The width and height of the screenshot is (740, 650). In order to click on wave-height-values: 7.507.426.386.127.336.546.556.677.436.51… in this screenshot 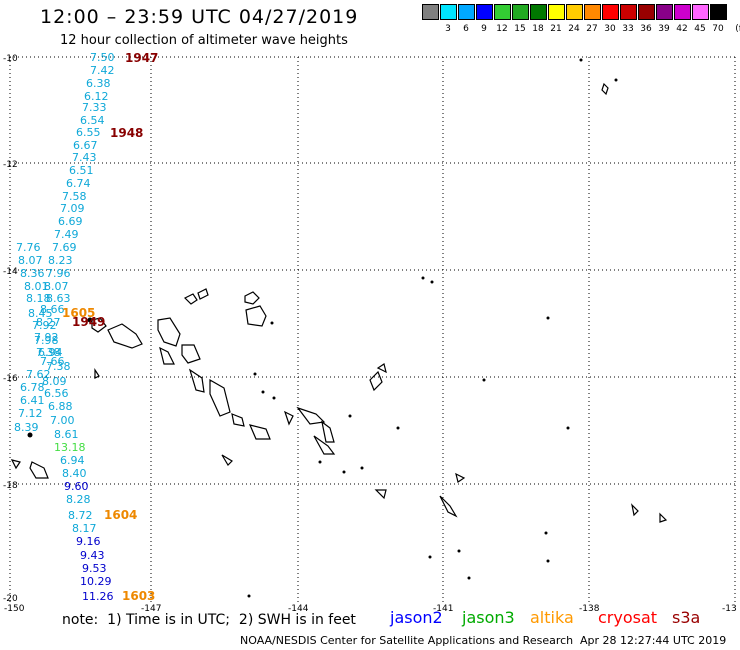, I will do `click(64, 327)`.